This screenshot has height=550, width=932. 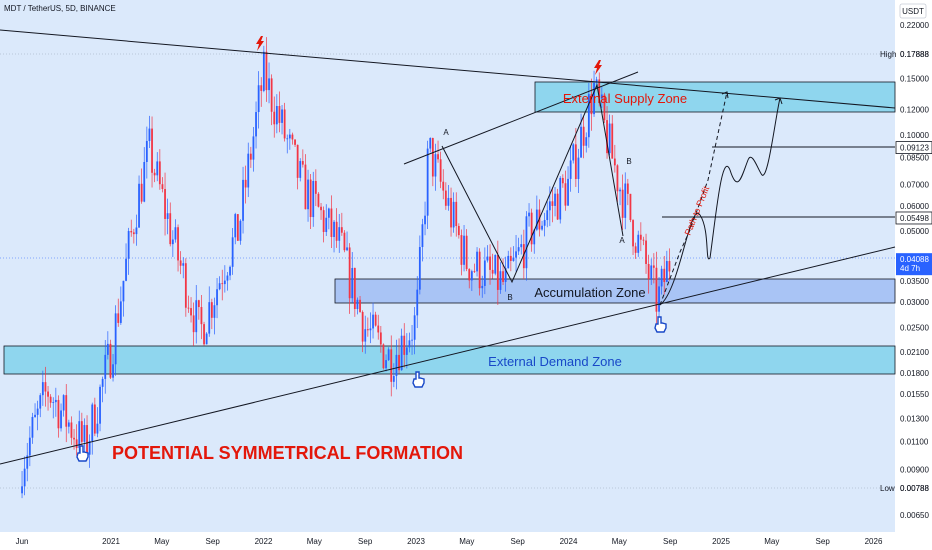 I want to click on y-tick-label: 0.03500, so click(x=914, y=281).